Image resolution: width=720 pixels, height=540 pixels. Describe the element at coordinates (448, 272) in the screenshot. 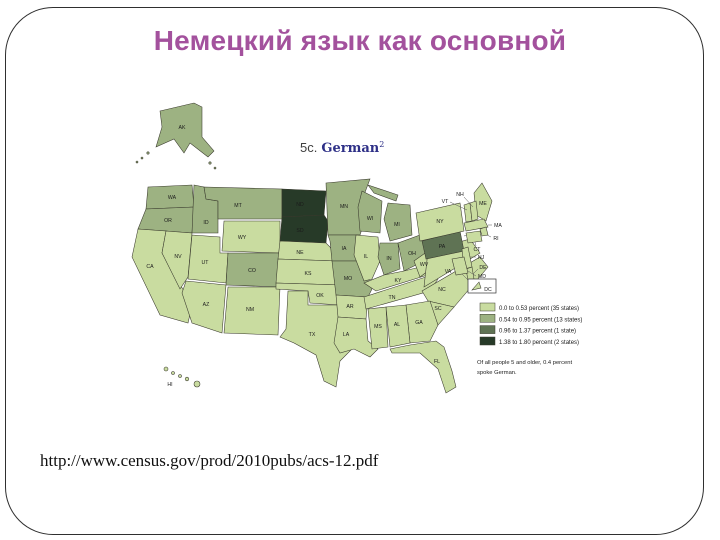

I see `state-label: VA` at that location.